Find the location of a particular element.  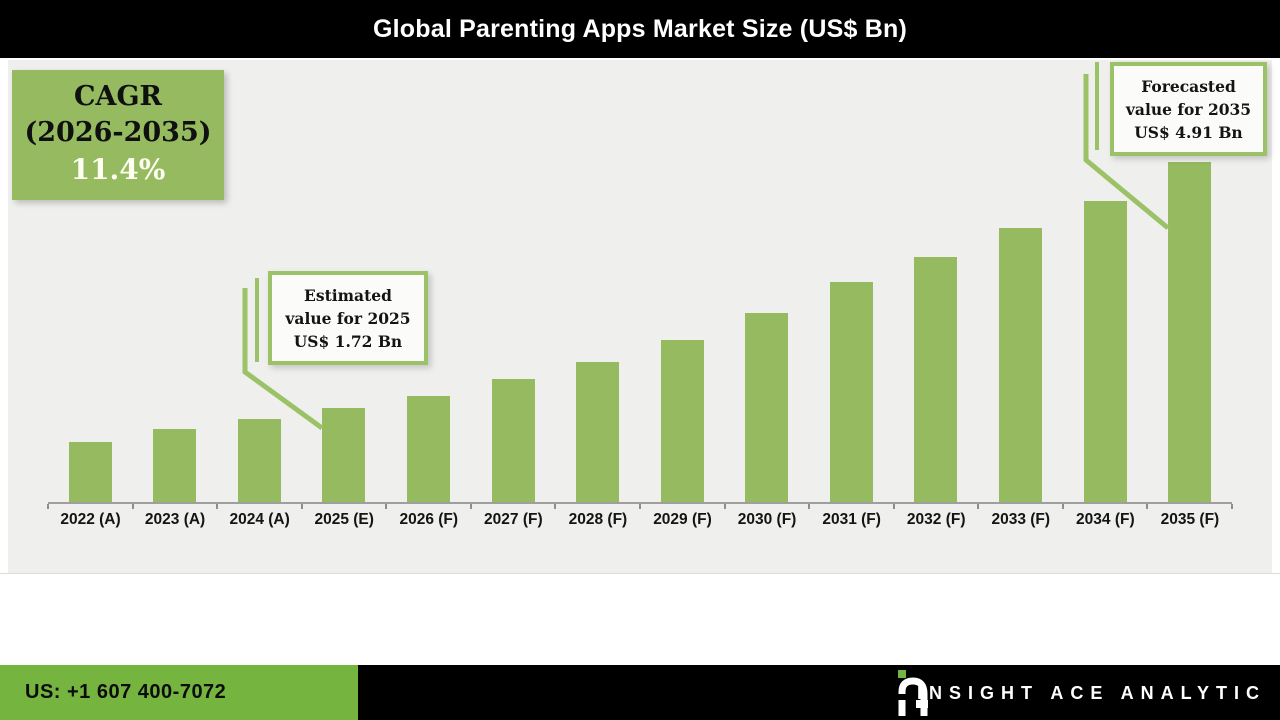

forecasted-callout-line1: Forecasted is located at coordinates (1188, 86).